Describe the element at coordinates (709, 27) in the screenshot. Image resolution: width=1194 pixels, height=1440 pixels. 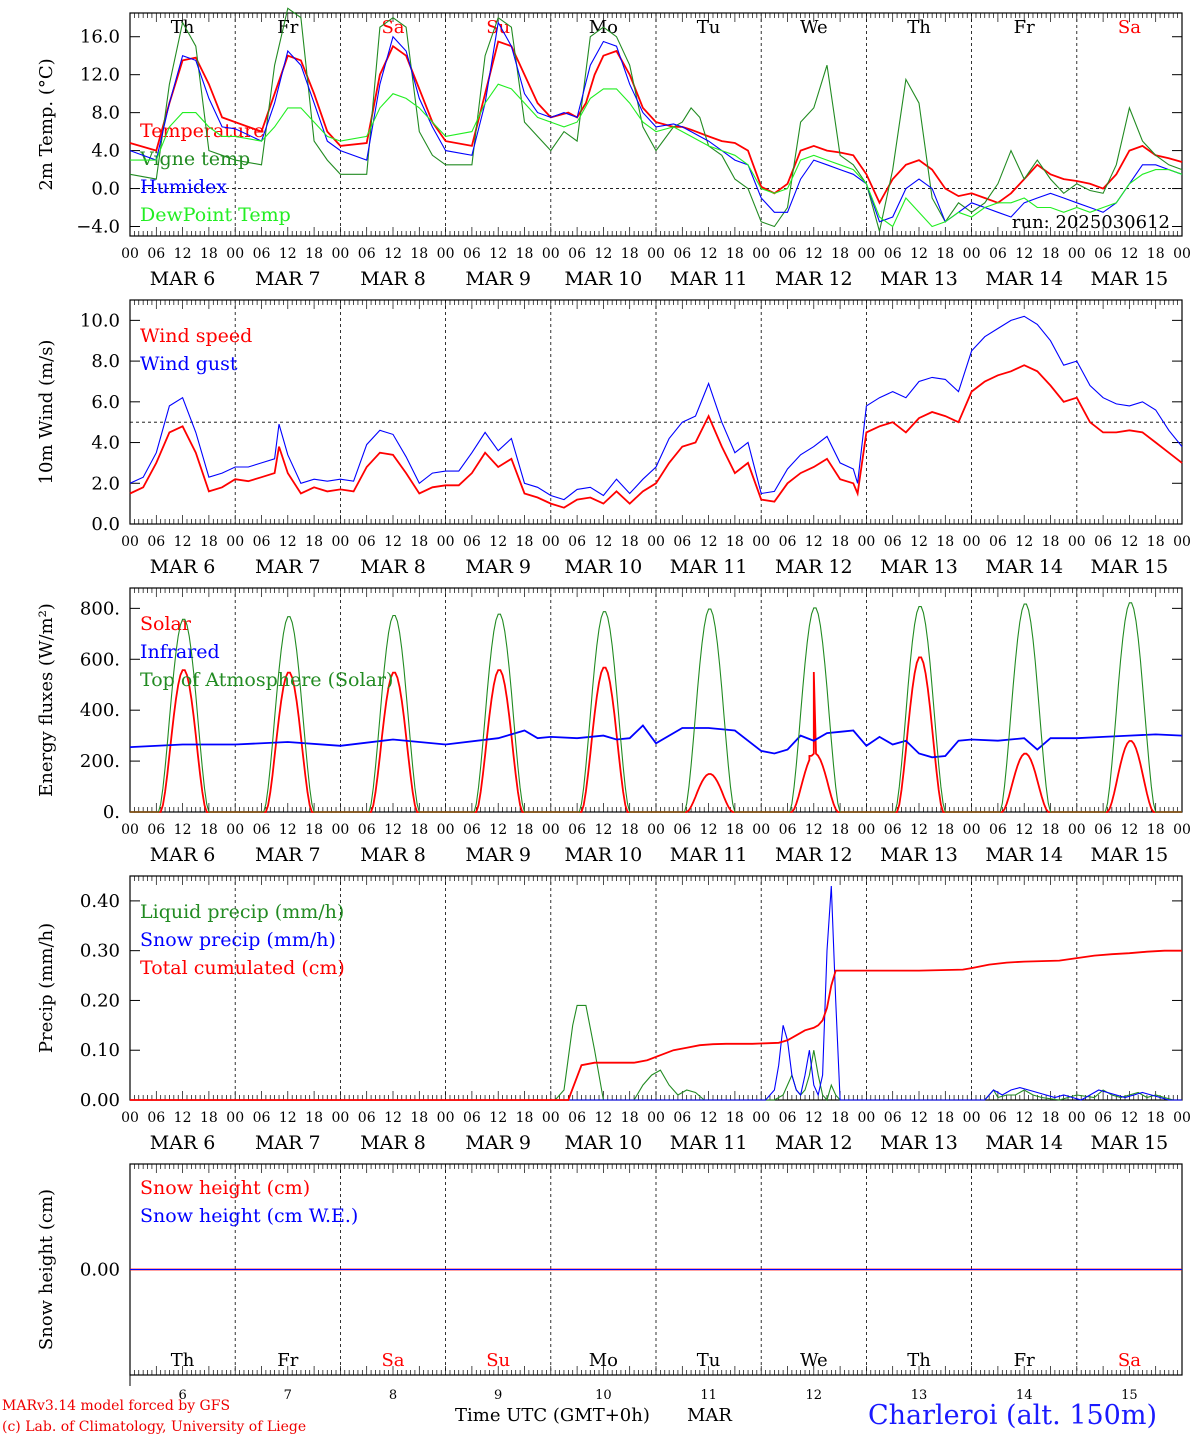
I see `day-label: Tu` at that location.